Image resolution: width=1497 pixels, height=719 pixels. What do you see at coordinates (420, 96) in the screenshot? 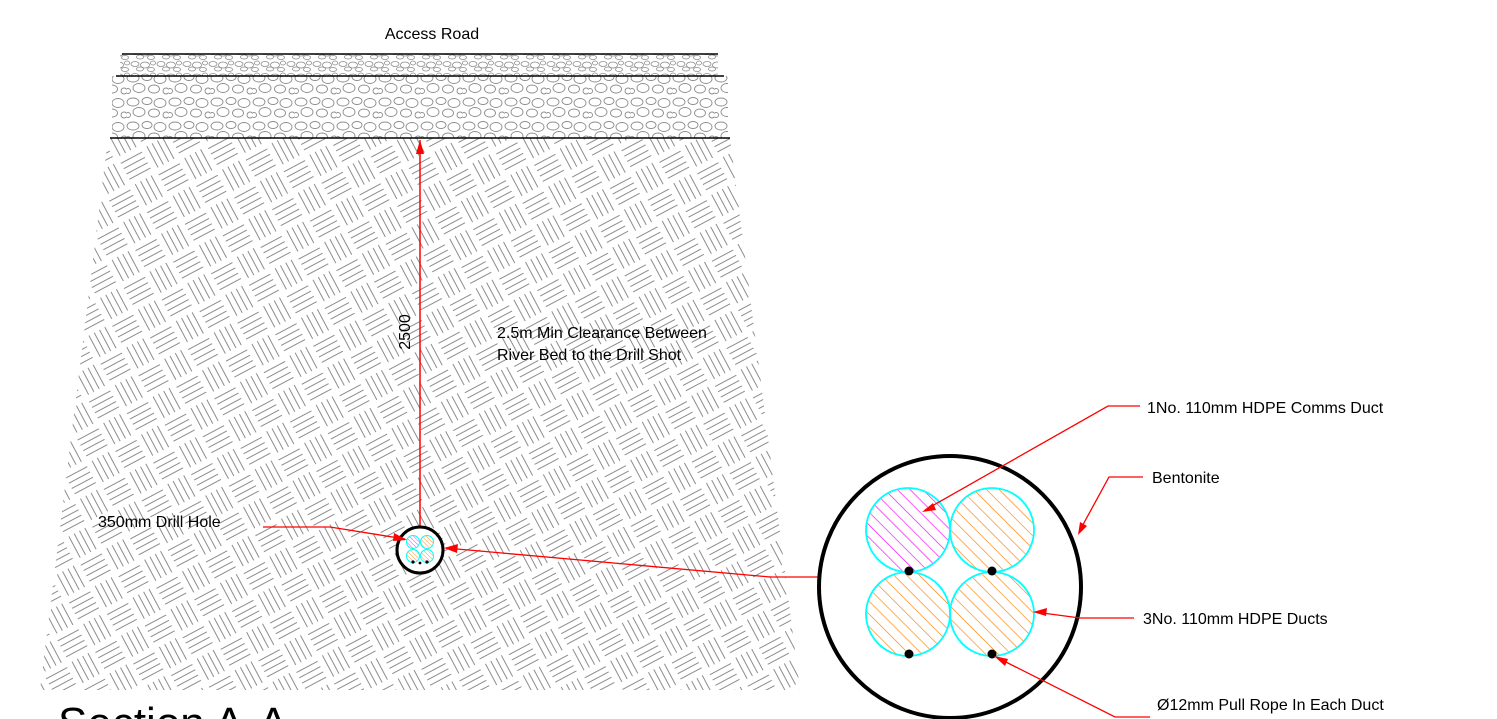
I see `access-road-layers` at bounding box center [420, 96].